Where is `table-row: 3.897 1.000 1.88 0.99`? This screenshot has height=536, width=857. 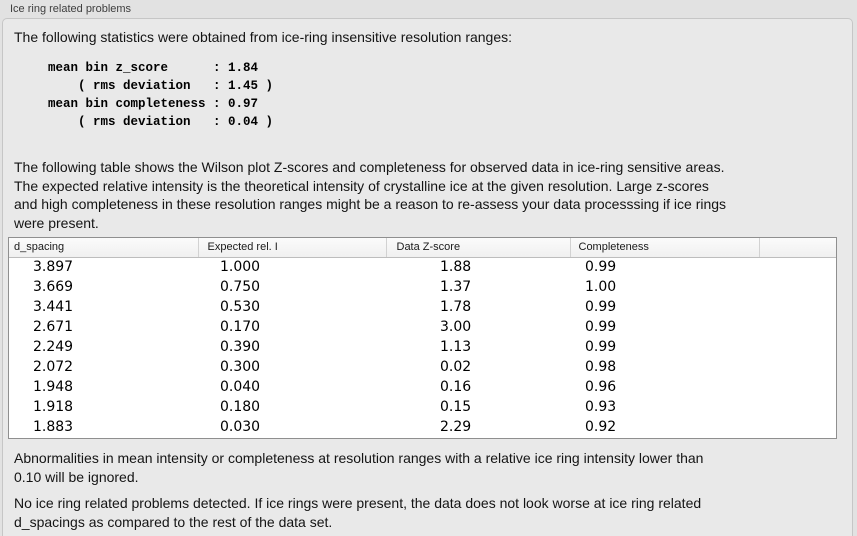
table-row: 3.897 1.000 1.88 0.99 is located at coordinates (422, 267).